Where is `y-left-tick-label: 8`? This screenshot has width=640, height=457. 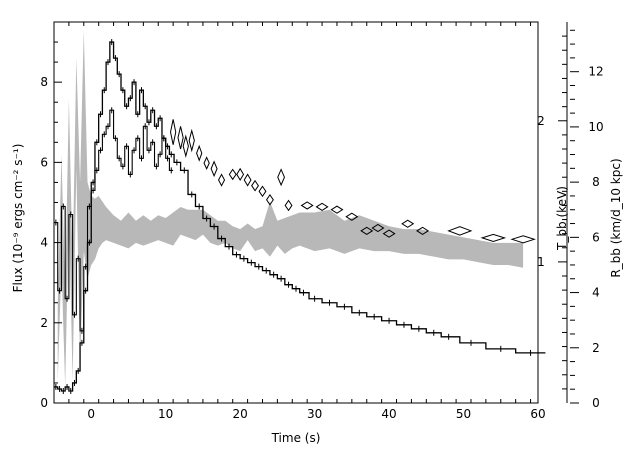 y-left-tick-label: 8 is located at coordinates (44, 82).